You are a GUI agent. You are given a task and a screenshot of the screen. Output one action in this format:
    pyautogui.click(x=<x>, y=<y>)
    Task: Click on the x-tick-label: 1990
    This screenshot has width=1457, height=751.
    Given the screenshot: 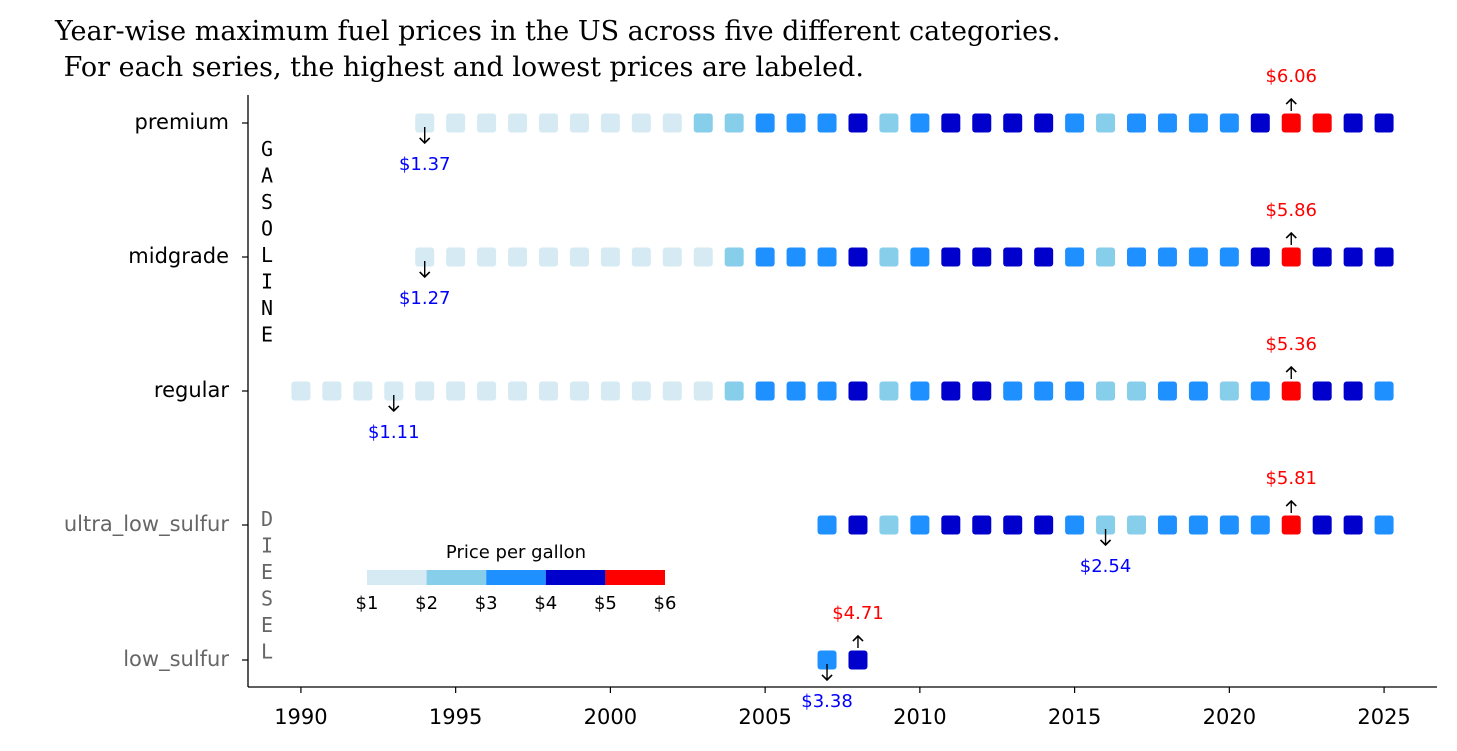 What is the action you would take?
    pyautogui.click(x=300, y=717)
    